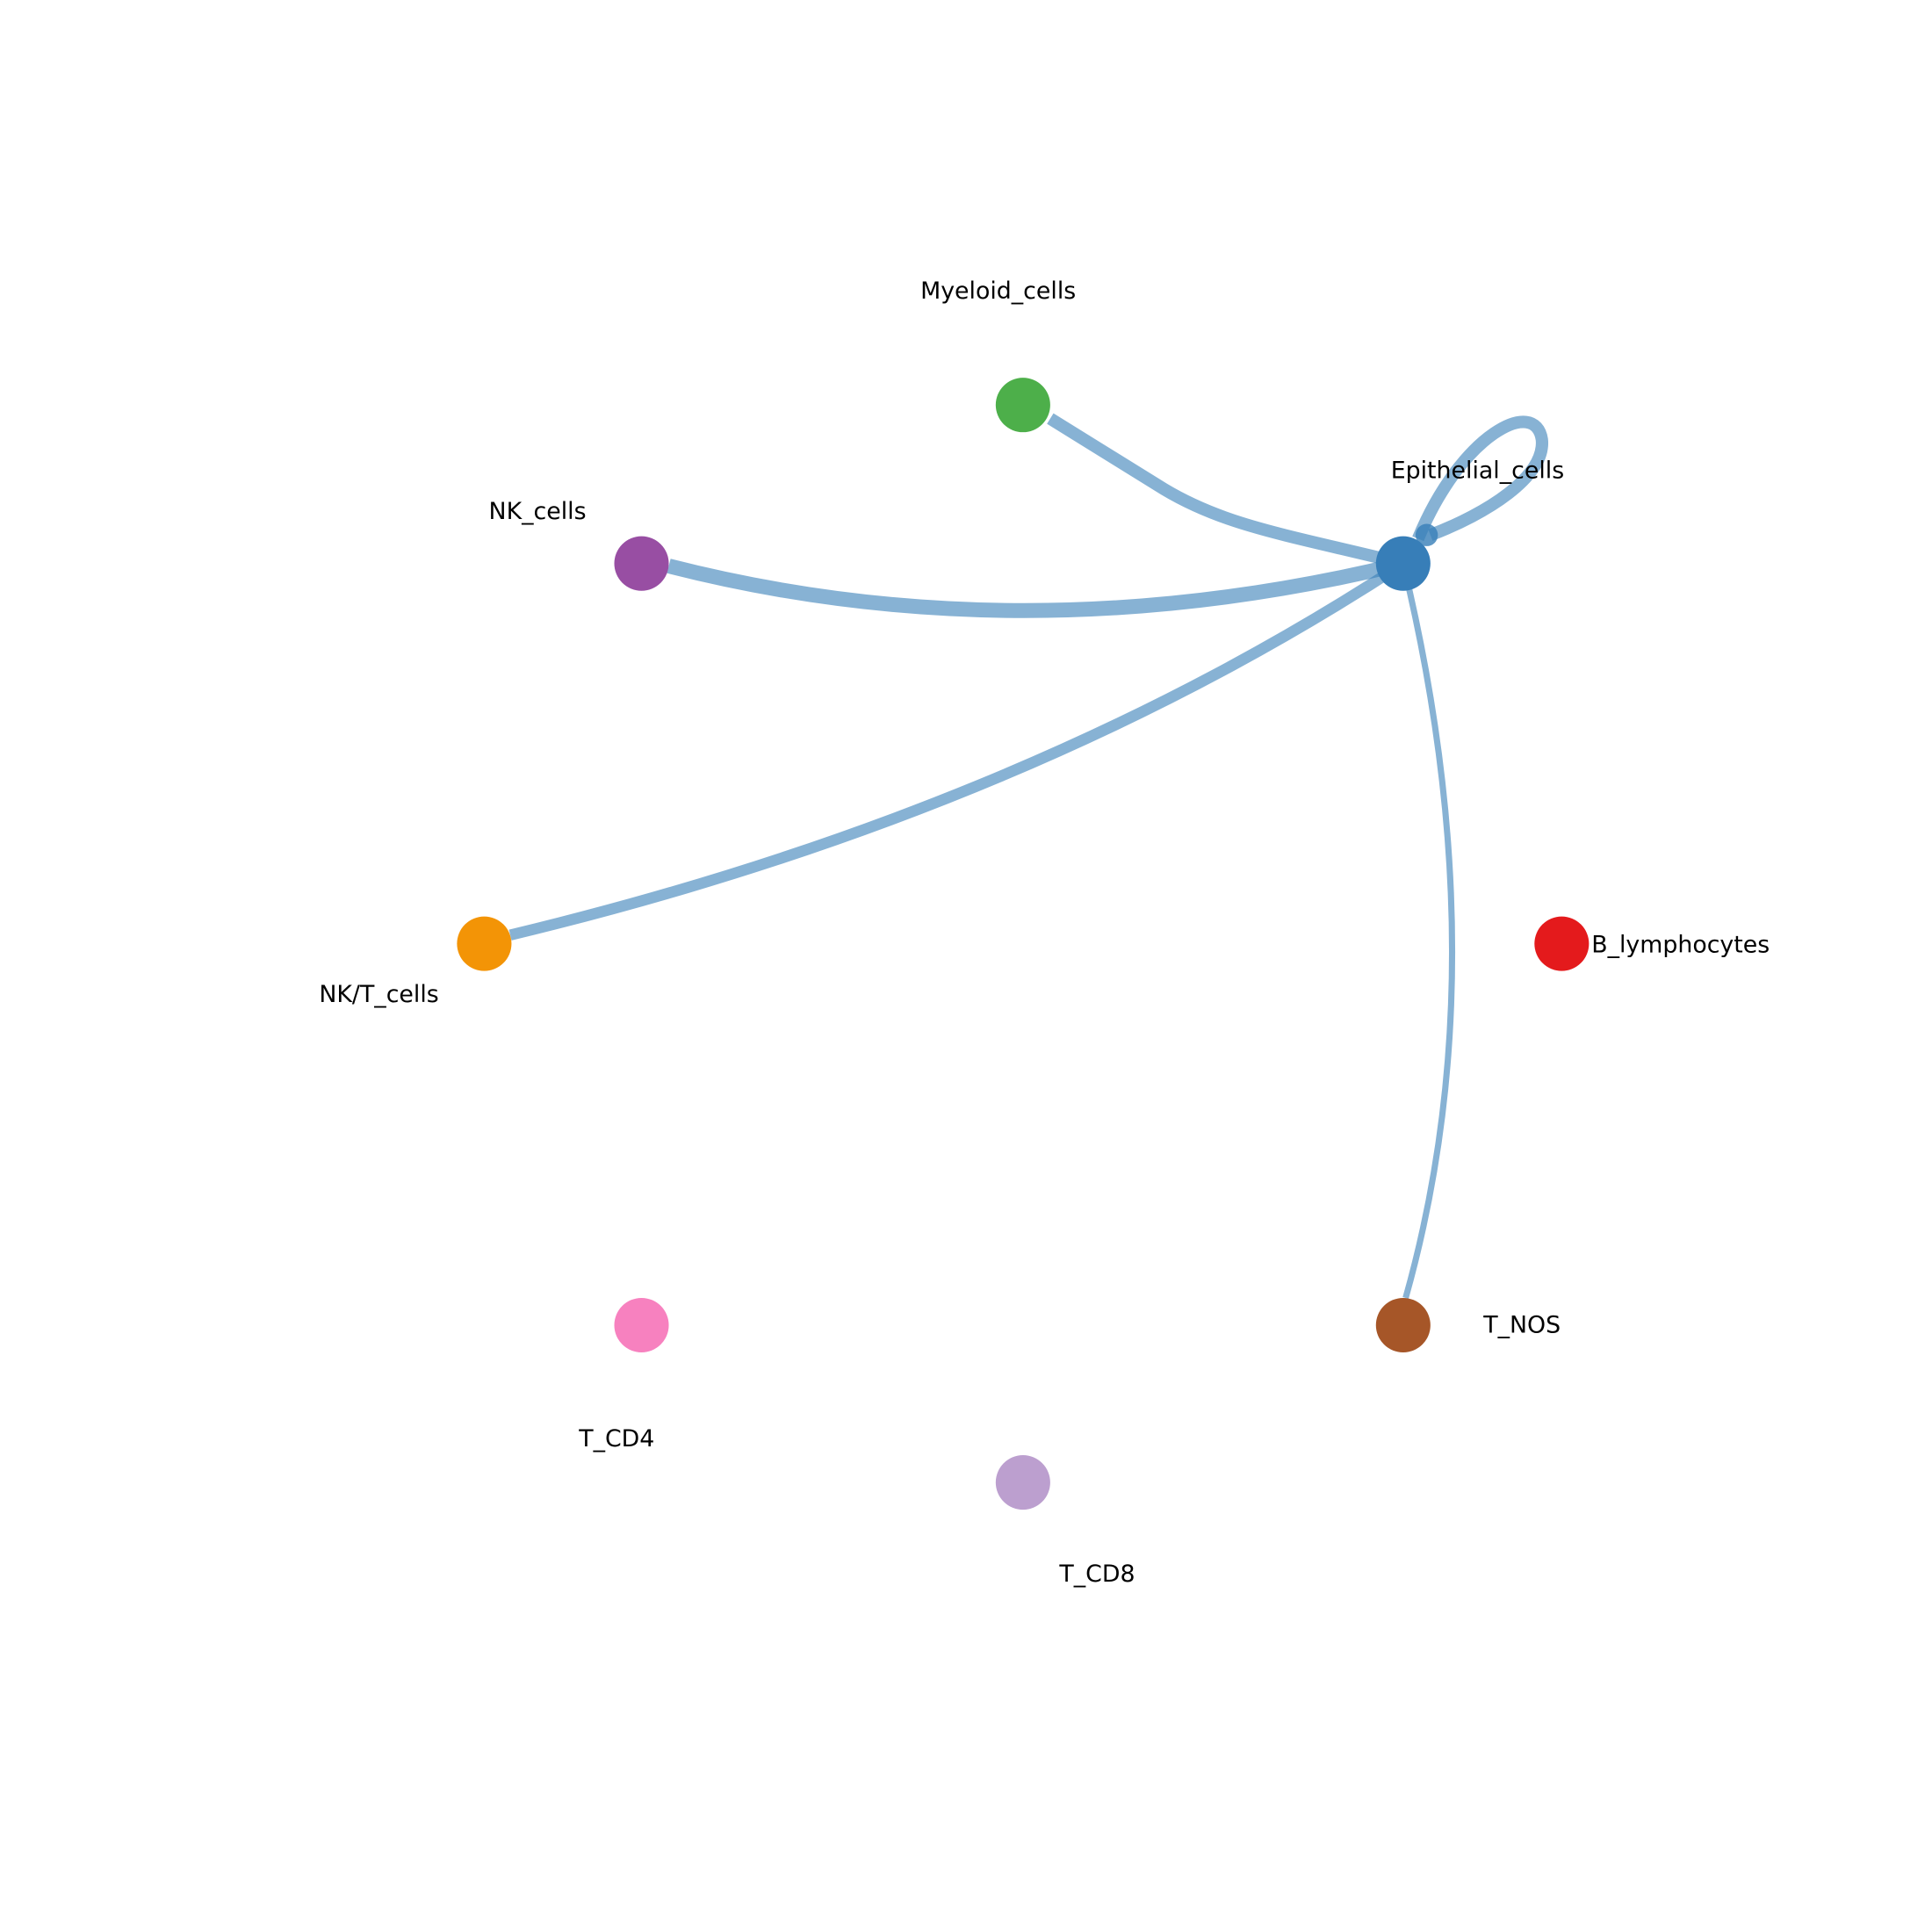 The width and height of the screenshot is (1932, 1932). I want to click on node-nk-t-cells, so click(484, 943).